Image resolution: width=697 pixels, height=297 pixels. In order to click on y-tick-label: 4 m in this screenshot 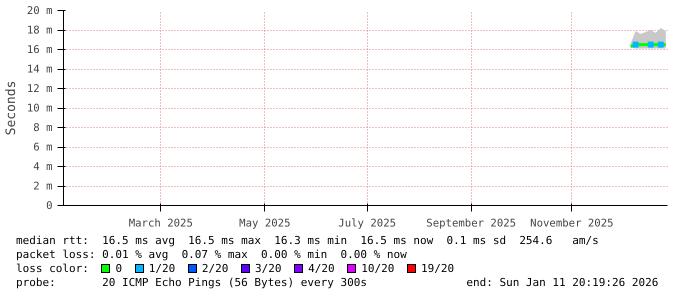, I will do `click(43, 166)`.